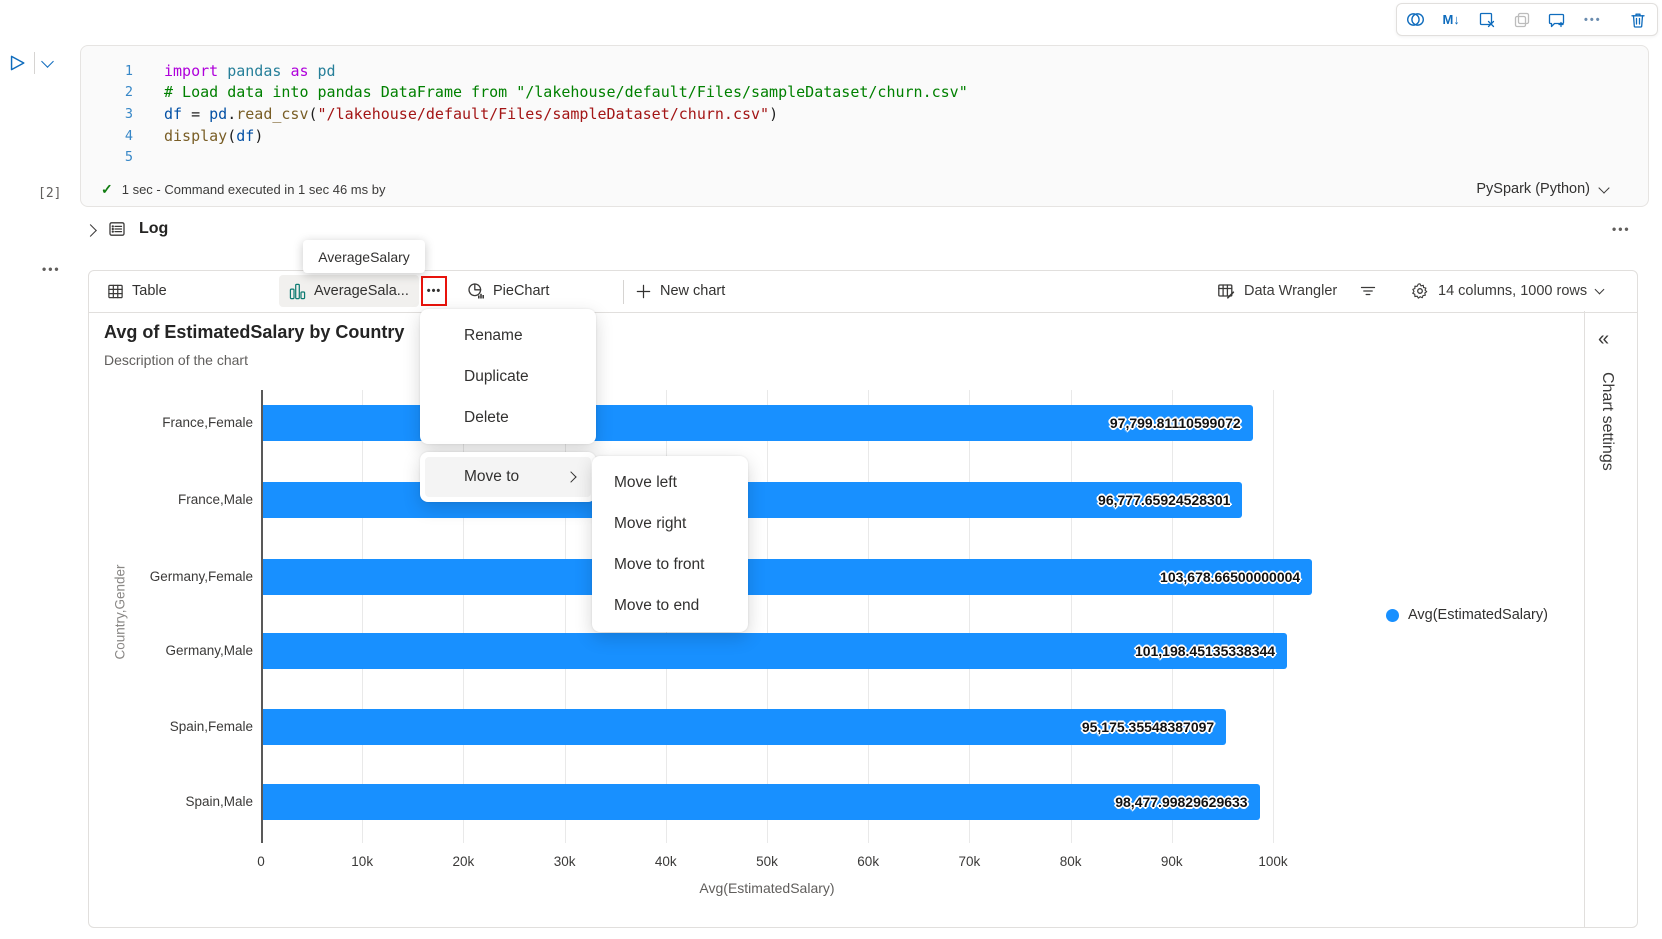  I want to click on clear-output-icon-button, so click(1486, 20).